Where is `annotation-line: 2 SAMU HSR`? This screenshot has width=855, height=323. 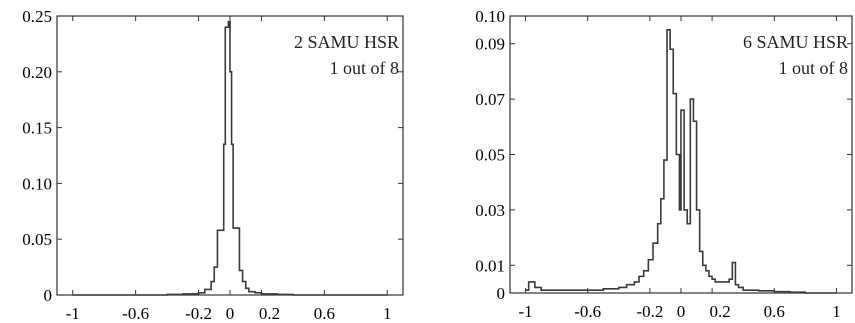 annotation-line: 2 SAMU HSR is located at coordinates (346, 42).